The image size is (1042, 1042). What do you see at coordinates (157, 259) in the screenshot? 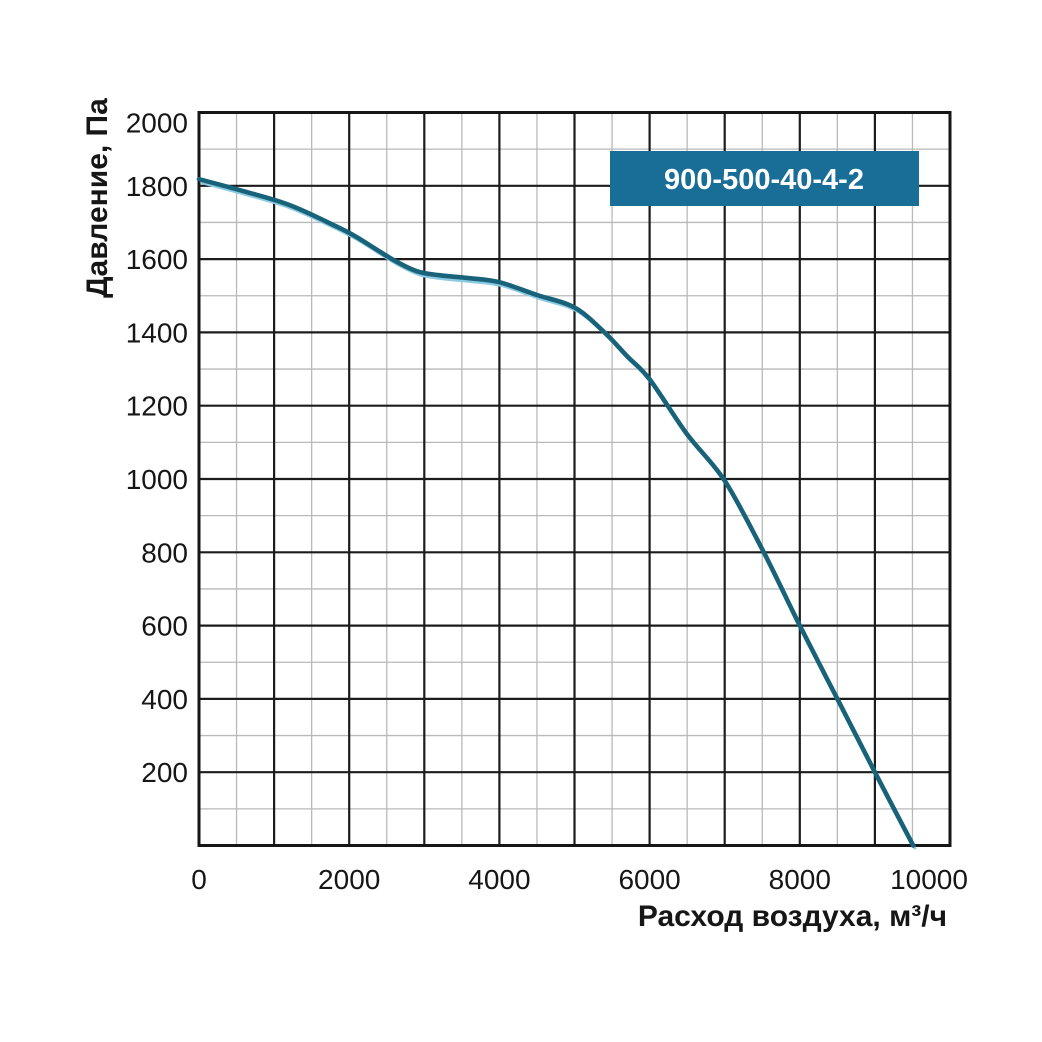
I see `y-tick-label: 1600` at bounding box center [157, 259].